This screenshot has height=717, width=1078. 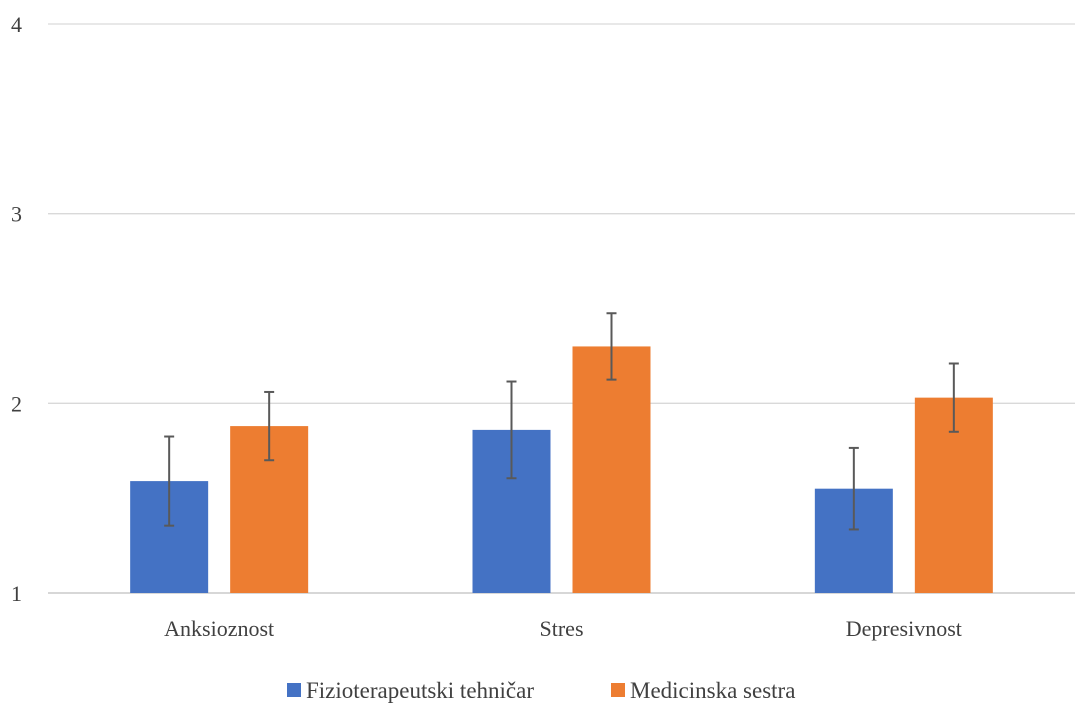 I want to click on y-tick-label: 3, so click(x=16, y=214).